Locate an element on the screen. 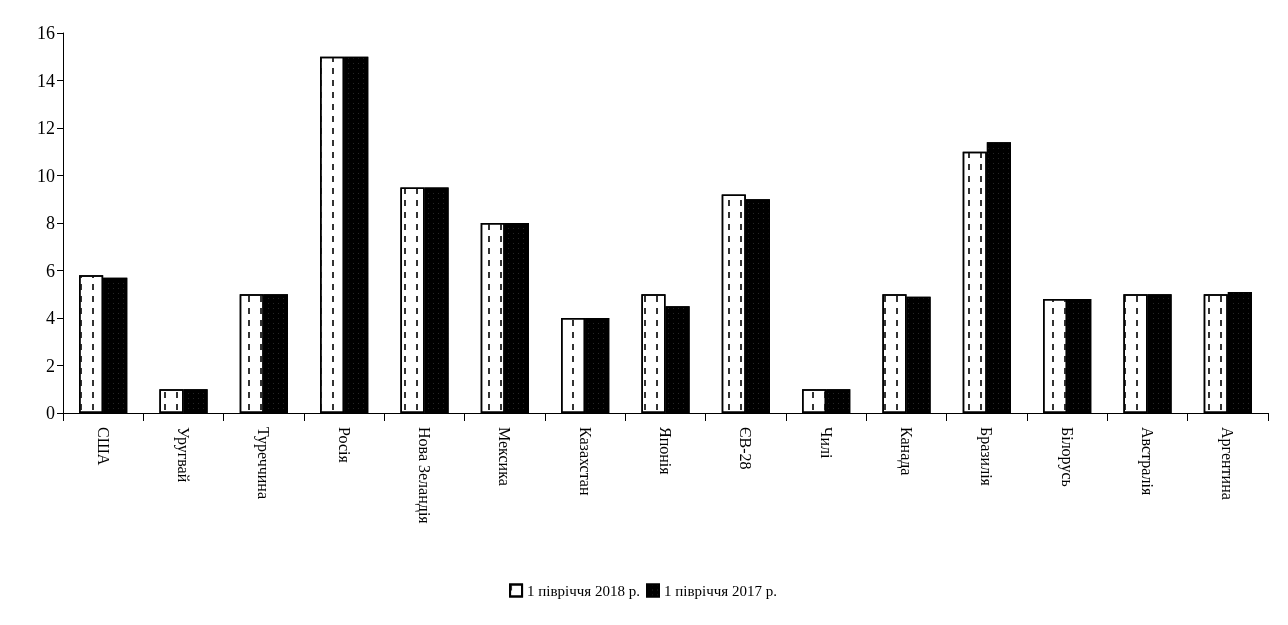  x-tick-label: Чилі is located at coordinates (826, 443).